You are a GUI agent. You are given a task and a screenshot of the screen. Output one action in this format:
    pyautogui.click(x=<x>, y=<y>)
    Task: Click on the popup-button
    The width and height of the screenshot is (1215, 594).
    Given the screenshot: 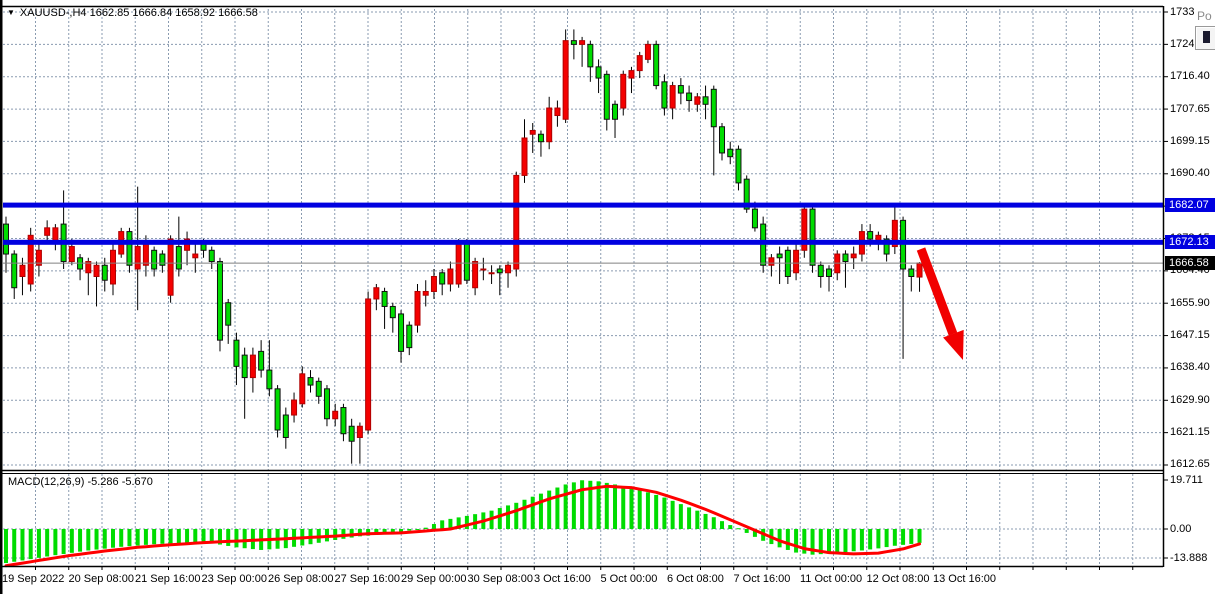 What is the action you would take?
    pyautogui.click(x=1205, y=38)
    